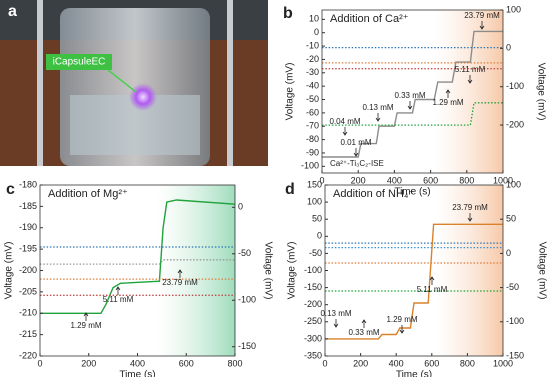  I want to click on annotation: Ca²⁺-Ti₃C₂-ISE, so click(357, 163).